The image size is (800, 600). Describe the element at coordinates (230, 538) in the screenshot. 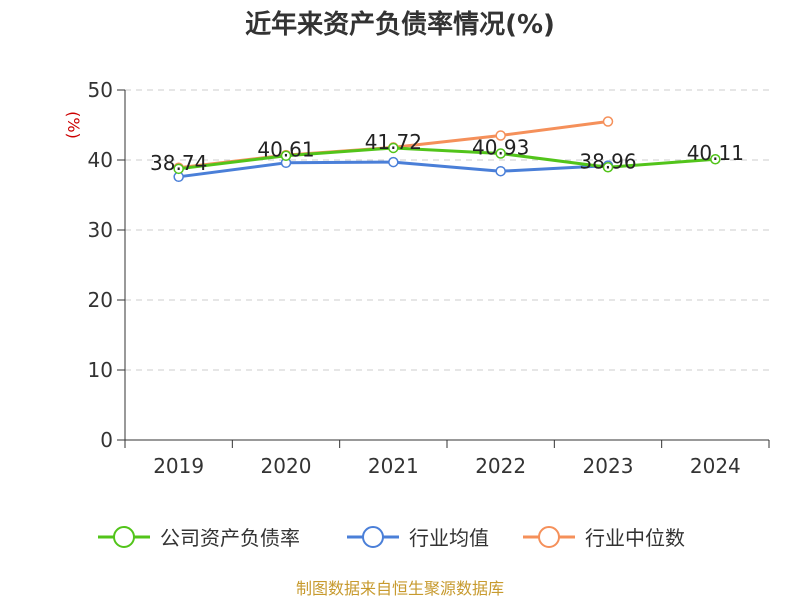

I see `legend-label: 公司资产负债率` at that location.